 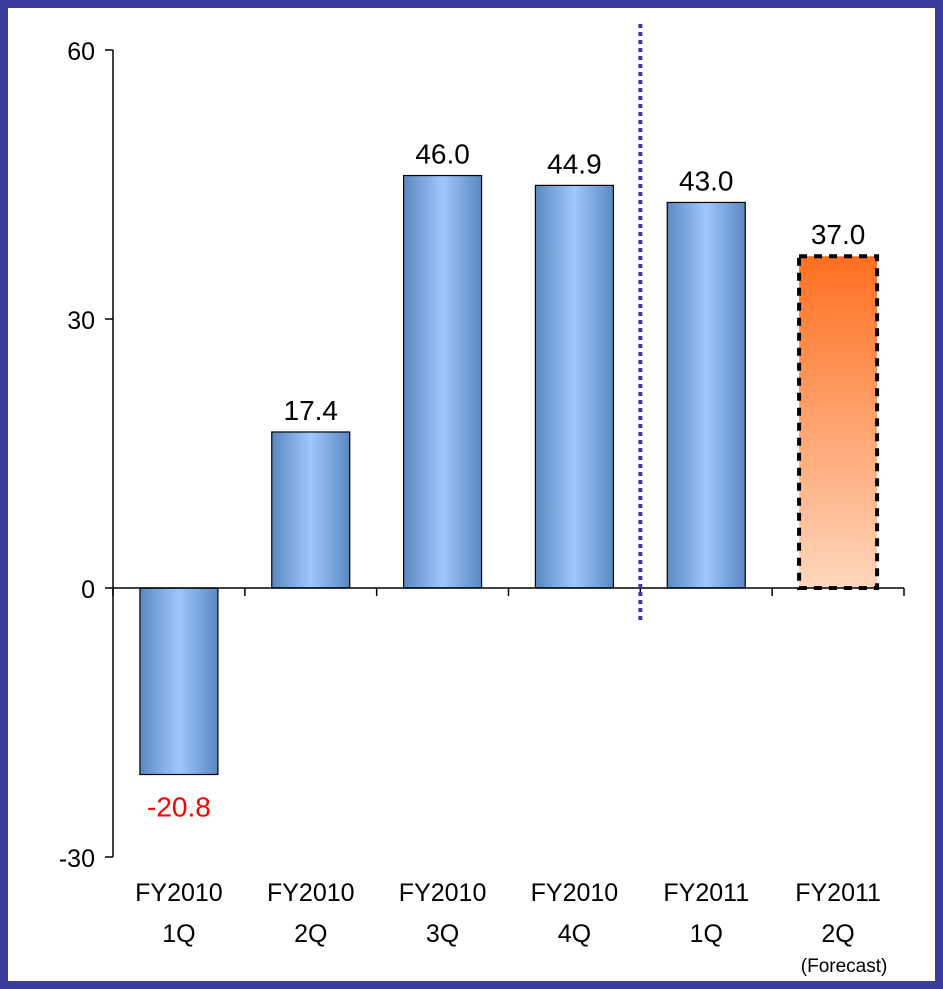 I want to click on y-tick-label: 30, so click(x=81, y=321).